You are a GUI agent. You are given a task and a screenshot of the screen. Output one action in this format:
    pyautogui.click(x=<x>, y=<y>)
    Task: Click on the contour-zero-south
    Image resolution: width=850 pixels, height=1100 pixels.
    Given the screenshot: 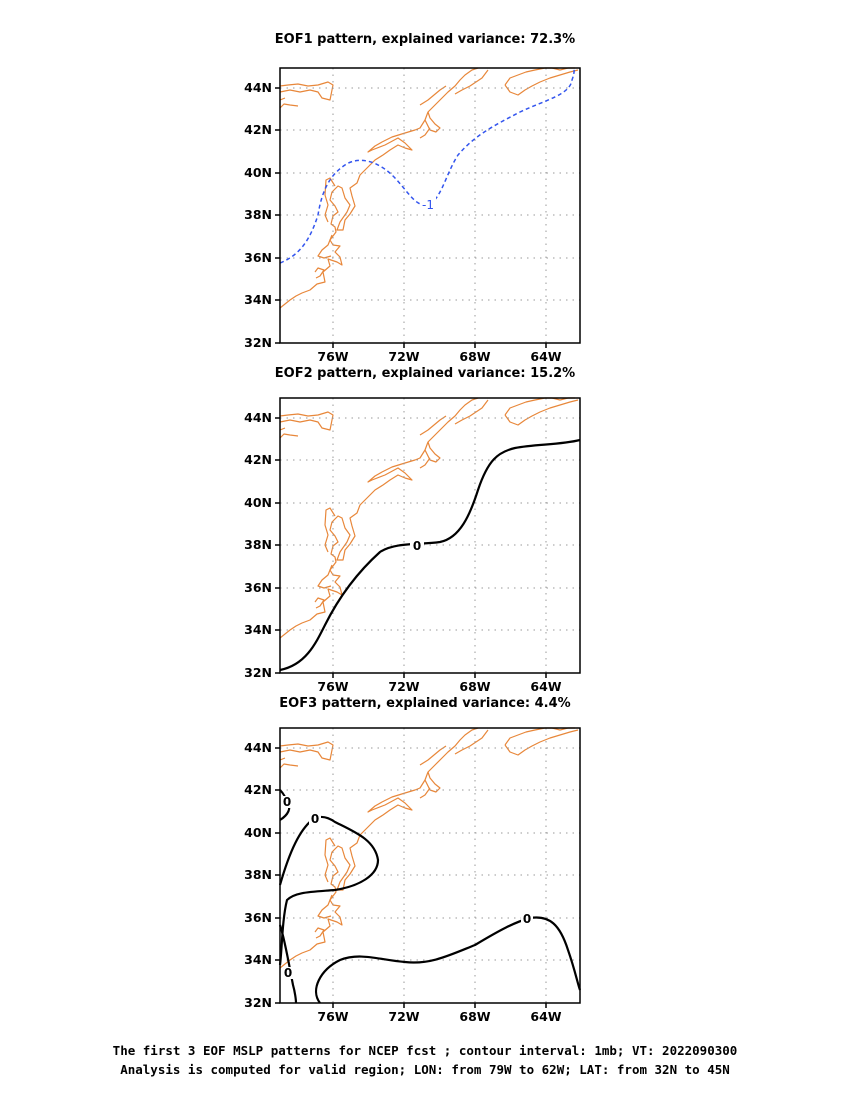 What is the action you would take?
    pyautogui.click(x=288, y=964)
    